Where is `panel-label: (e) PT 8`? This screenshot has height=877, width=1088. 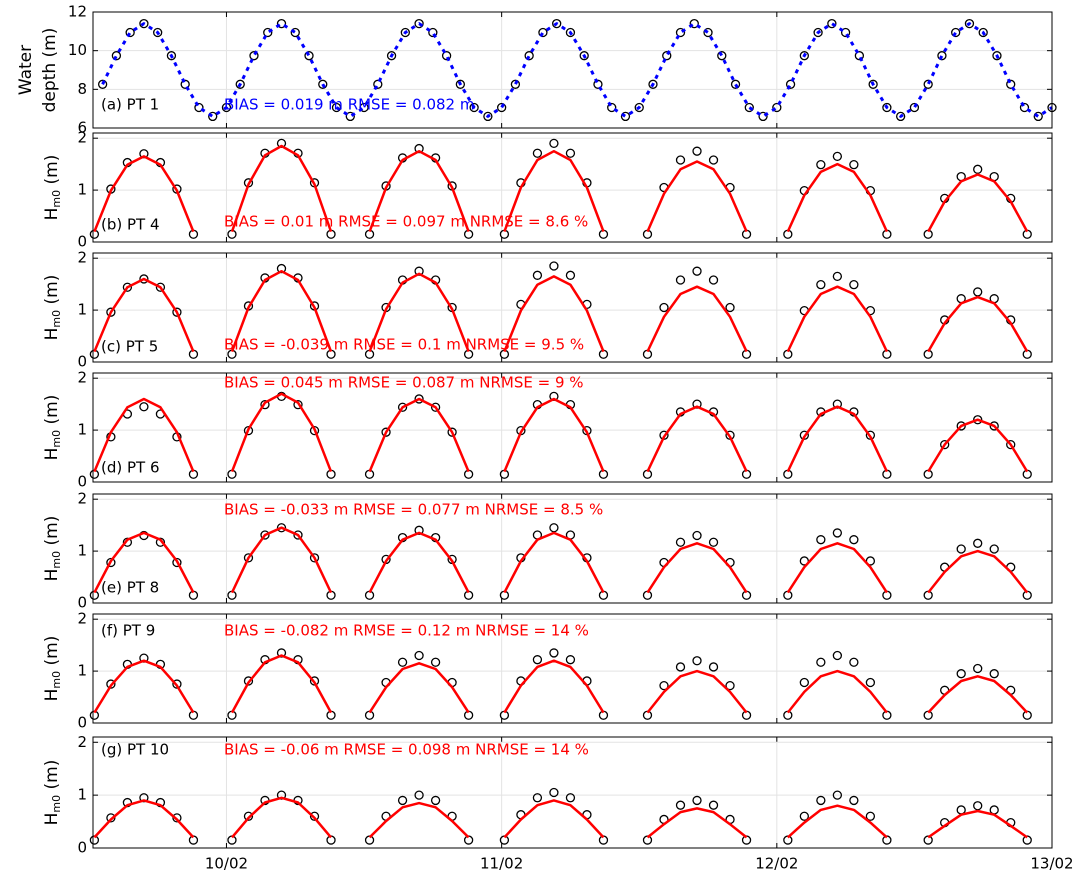 panel-label: (e) PT 8 is located at coordinates (130, 588).